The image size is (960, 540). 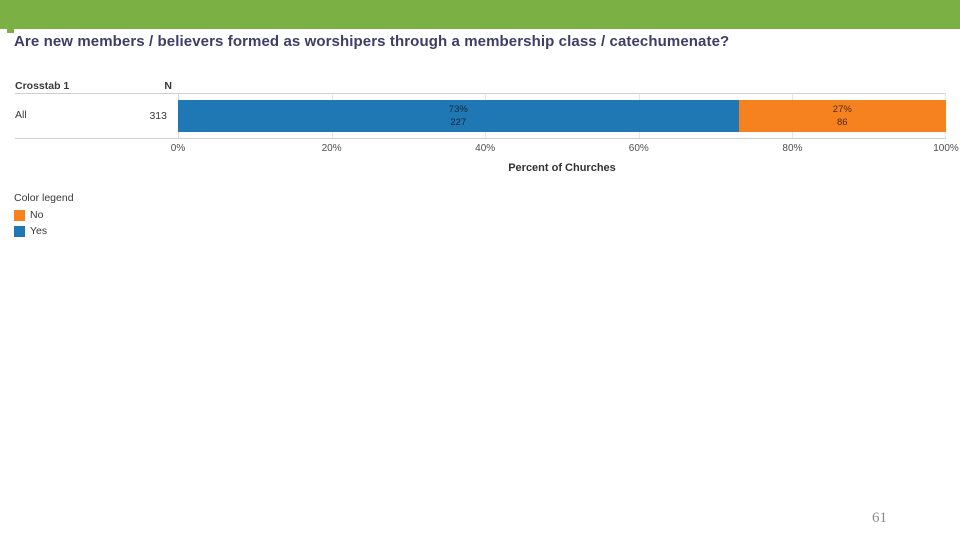 What do you see at coordinates (178, 148) in the screenshot?
I see `tick-label: 0%` at bounding box center [178, 148].